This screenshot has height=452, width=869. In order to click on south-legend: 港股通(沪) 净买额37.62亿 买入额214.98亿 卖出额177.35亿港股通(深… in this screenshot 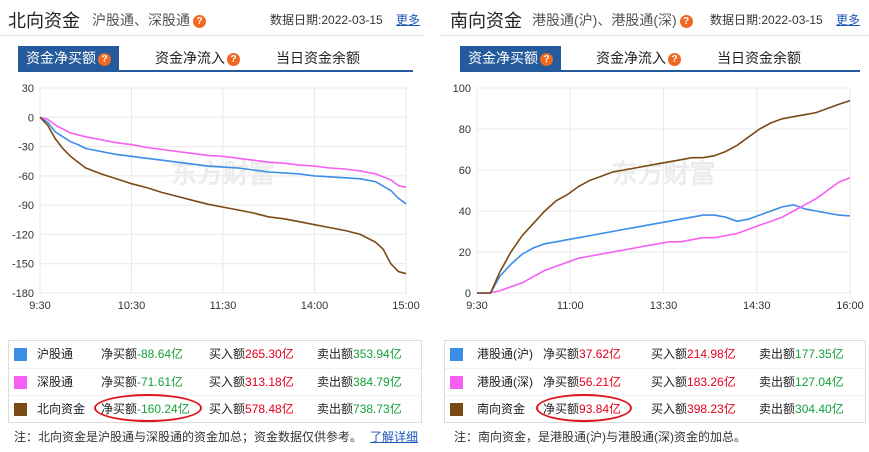, I will do `click(655, 381)`.